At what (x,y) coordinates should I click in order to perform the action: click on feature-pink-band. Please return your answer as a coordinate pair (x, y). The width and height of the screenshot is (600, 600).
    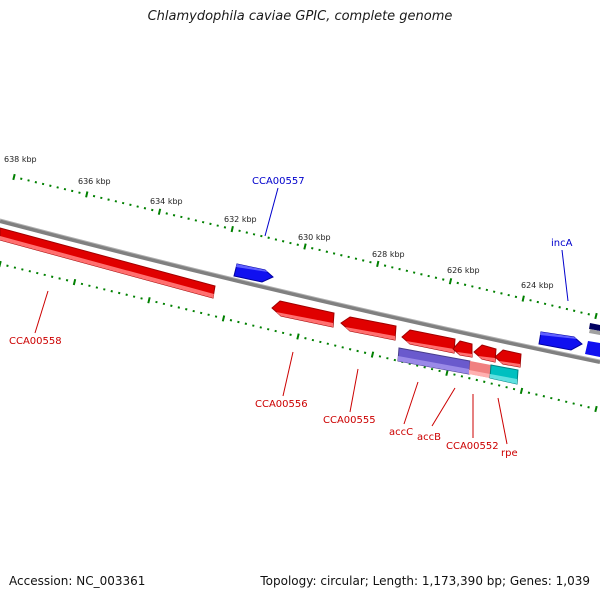
    Looking at the image, I should click on (480, 369).